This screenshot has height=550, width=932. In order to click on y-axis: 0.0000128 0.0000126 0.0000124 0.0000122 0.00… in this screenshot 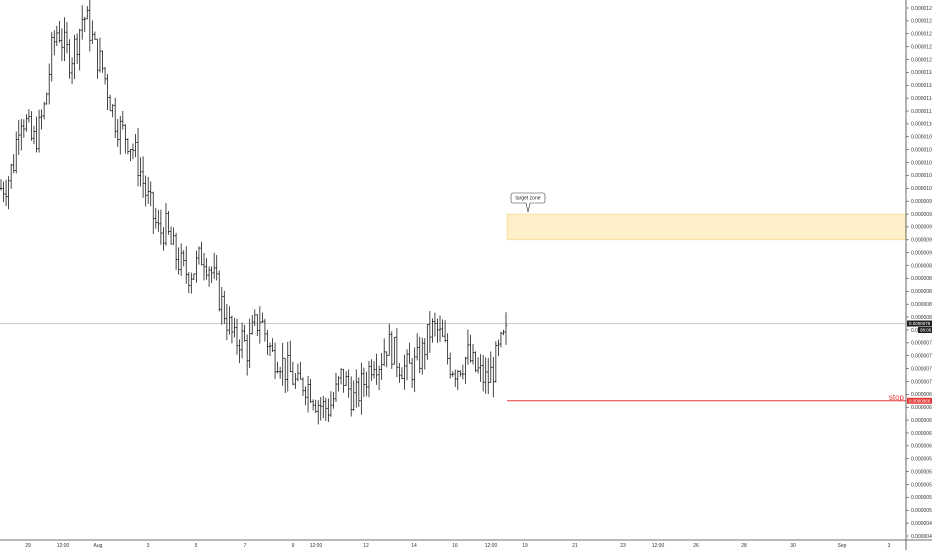, I will do `click(919, 273)`.